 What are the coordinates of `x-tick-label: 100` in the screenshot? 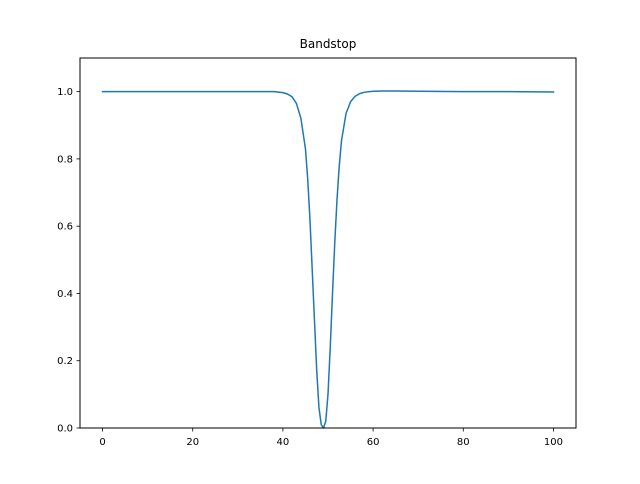 It's located at (553, 442).